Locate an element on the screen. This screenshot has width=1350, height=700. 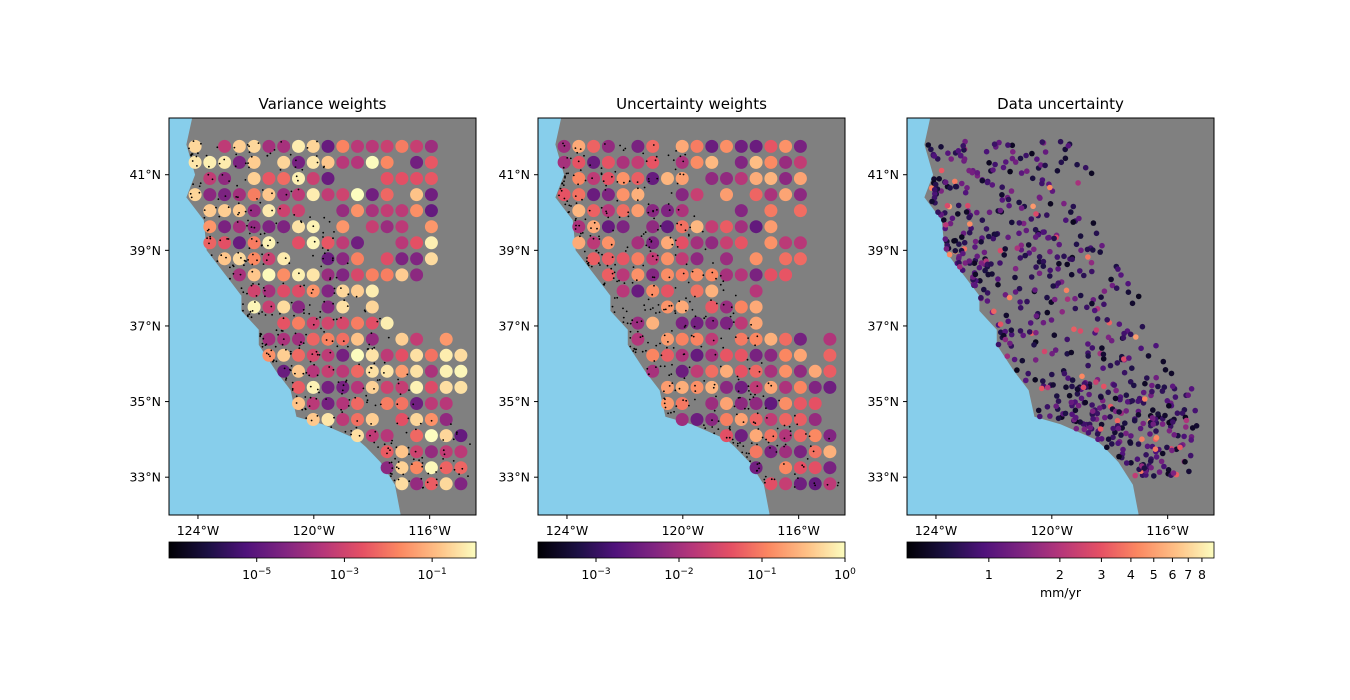
lat-tick-label: 33°N is located at coordinates (883, 477).